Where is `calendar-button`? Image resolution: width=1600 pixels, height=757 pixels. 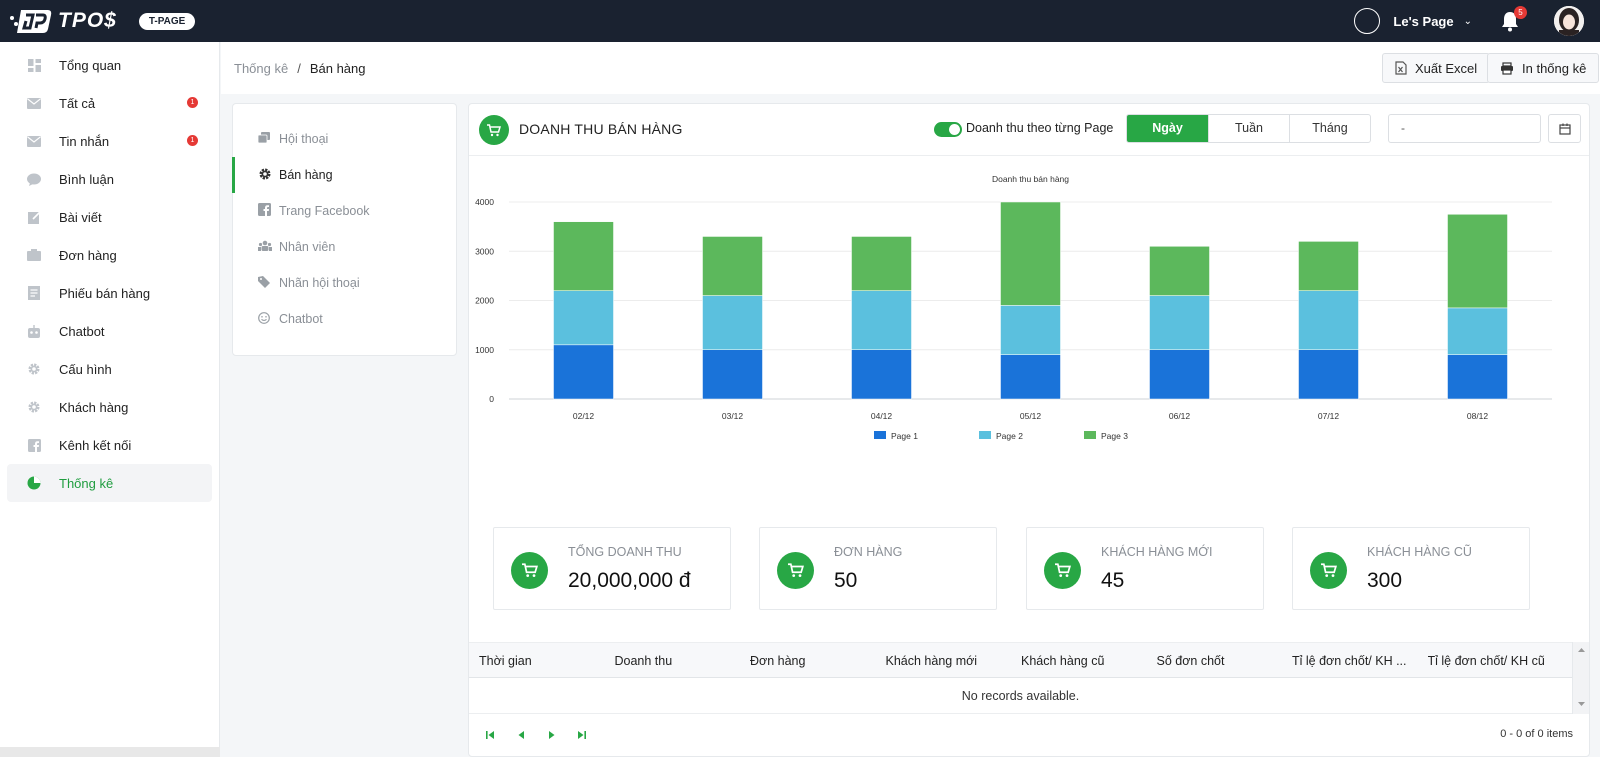 calendar-button is located at coordinates (1564, 128).